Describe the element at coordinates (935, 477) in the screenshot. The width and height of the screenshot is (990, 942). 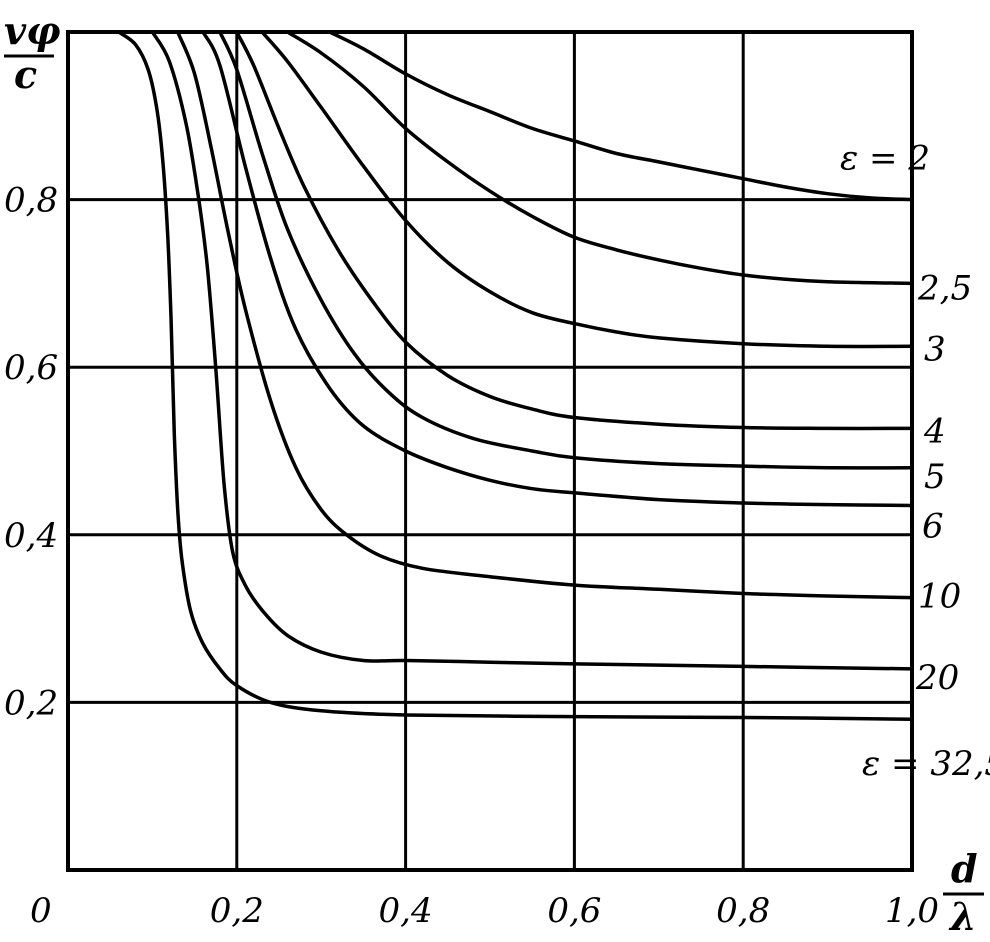
I see `curve-label-4: 5` at that location.